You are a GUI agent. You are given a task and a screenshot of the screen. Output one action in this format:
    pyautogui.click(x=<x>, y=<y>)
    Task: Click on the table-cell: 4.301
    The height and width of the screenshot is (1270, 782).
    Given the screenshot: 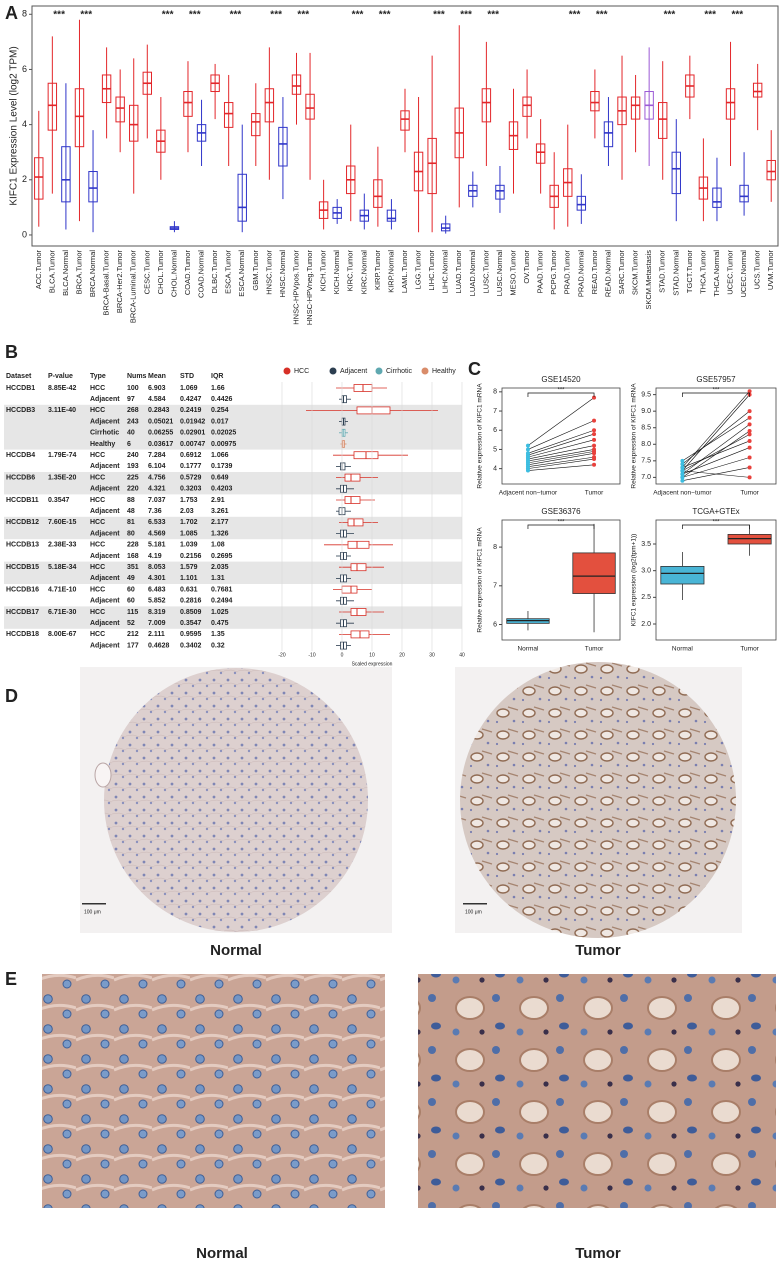 What is the action you would take?
    pyautogui.click(x=157, y=578)
    